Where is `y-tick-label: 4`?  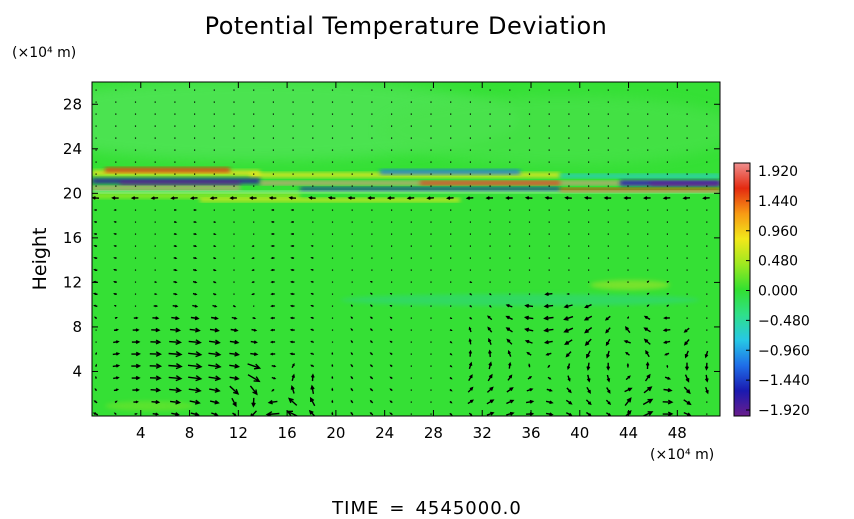
y-tick-label: 4 is located at coordinates (77, 371).